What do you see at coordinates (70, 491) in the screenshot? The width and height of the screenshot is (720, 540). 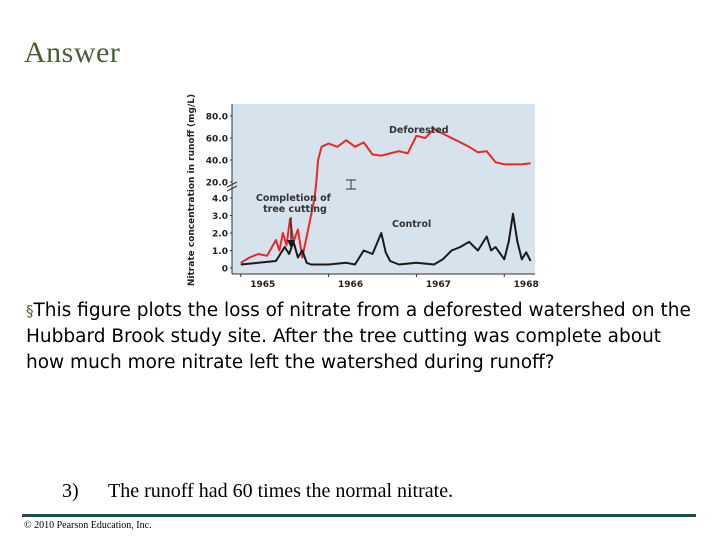 I see `answer-number: 3)` at bounding box center [70, 491].